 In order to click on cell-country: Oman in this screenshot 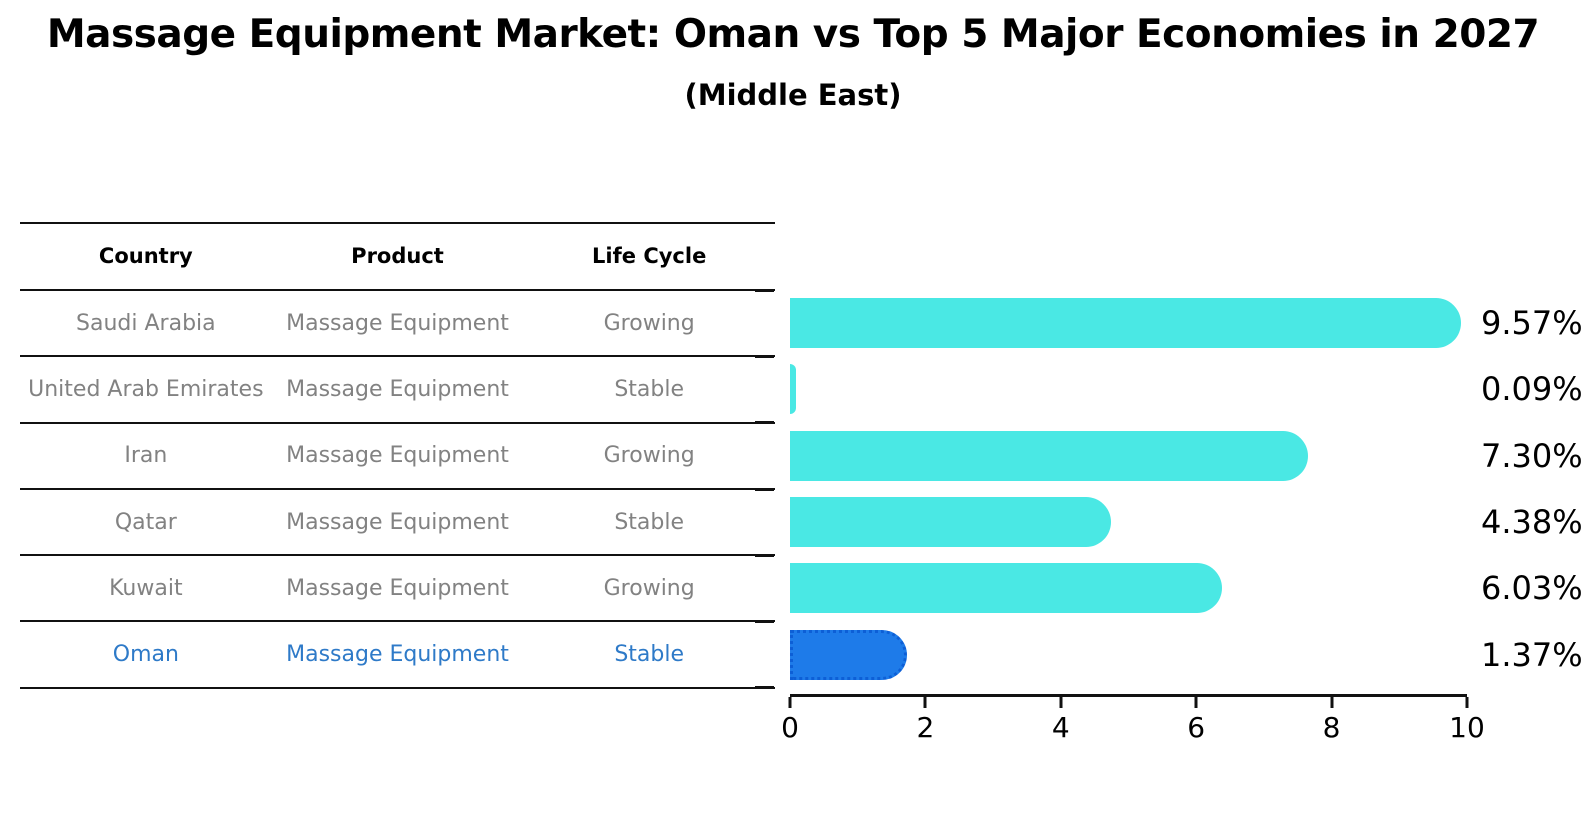, I will do `click(145, 655)`.